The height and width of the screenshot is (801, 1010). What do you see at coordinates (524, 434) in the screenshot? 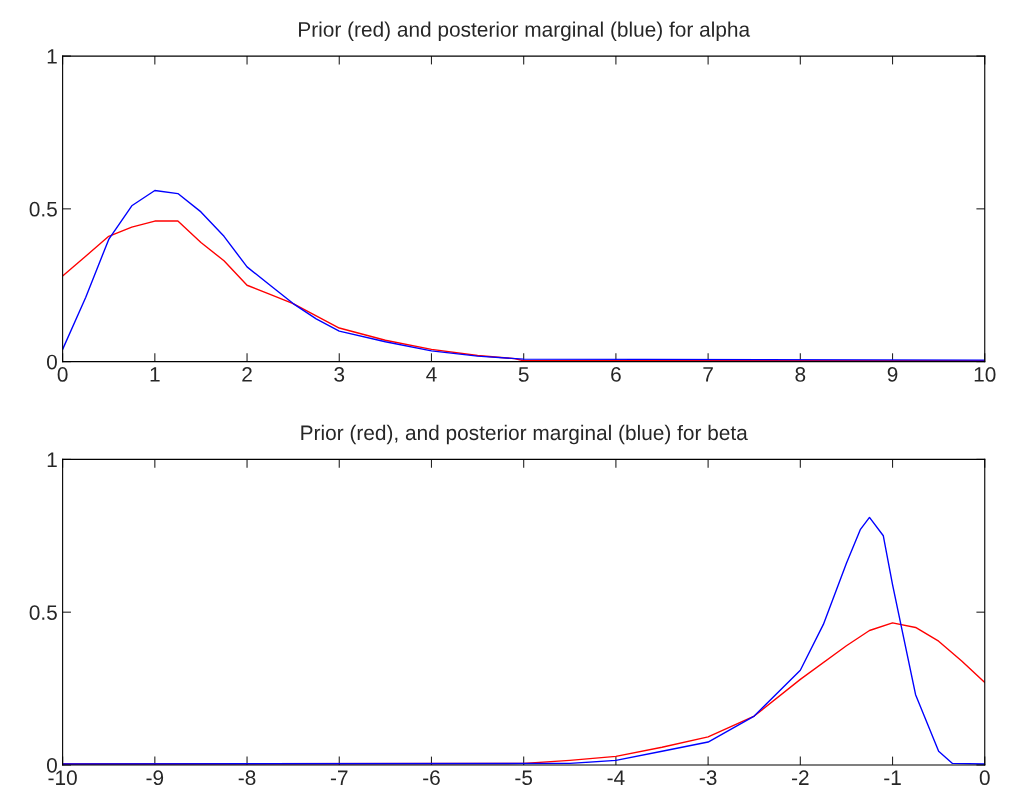
I see `chart-title: Prior (red), and posterior marginal (blue) for beta` at bounding box center [524, 434].